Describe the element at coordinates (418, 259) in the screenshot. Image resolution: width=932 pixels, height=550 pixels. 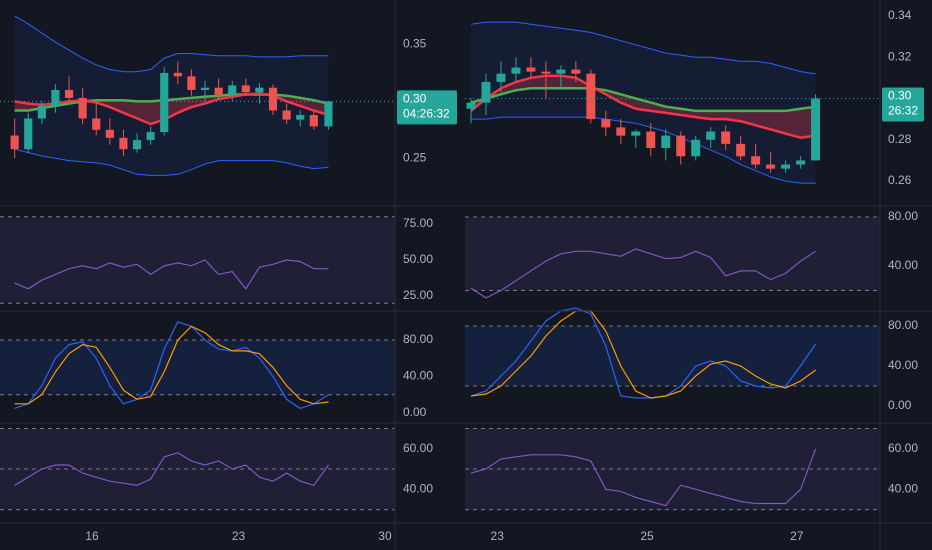
I see `y-tick-label: 50.00` at that location.